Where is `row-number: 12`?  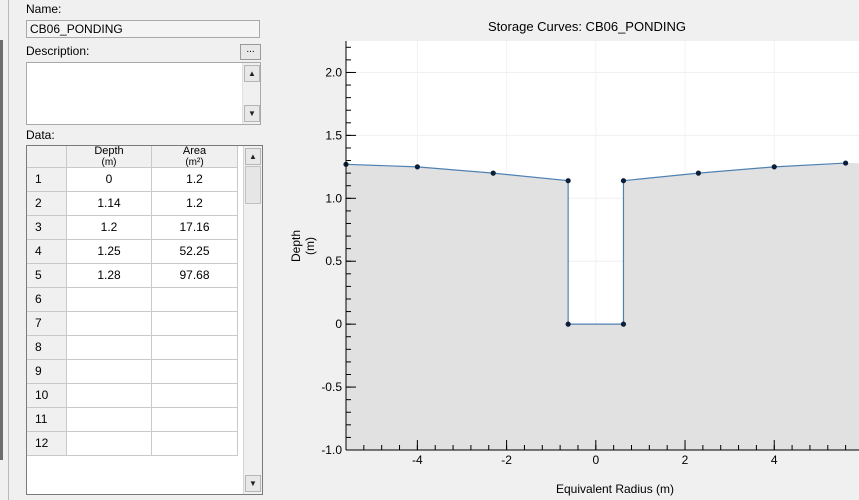 row-number: 12 is located at coordinates (47, 444).